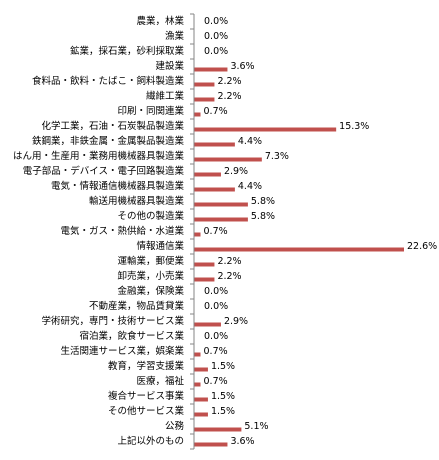  Describe the element at coordinates (137, 306) in the screenshot. I see `category-label: 不動産業，物品賃貸業` at that location.